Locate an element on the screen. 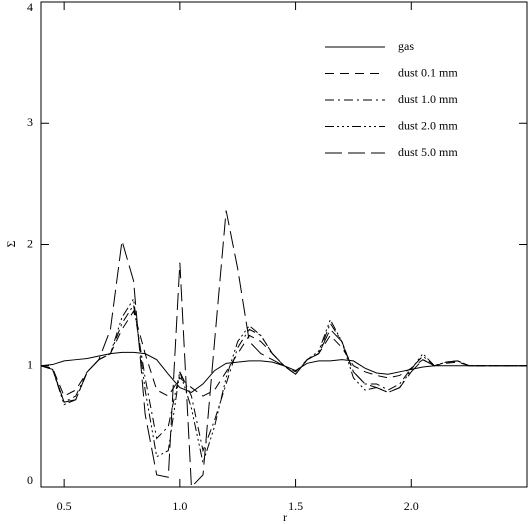 The image size is (529, 524). y-tick-label: 3 is located at coordinates (30, 122).